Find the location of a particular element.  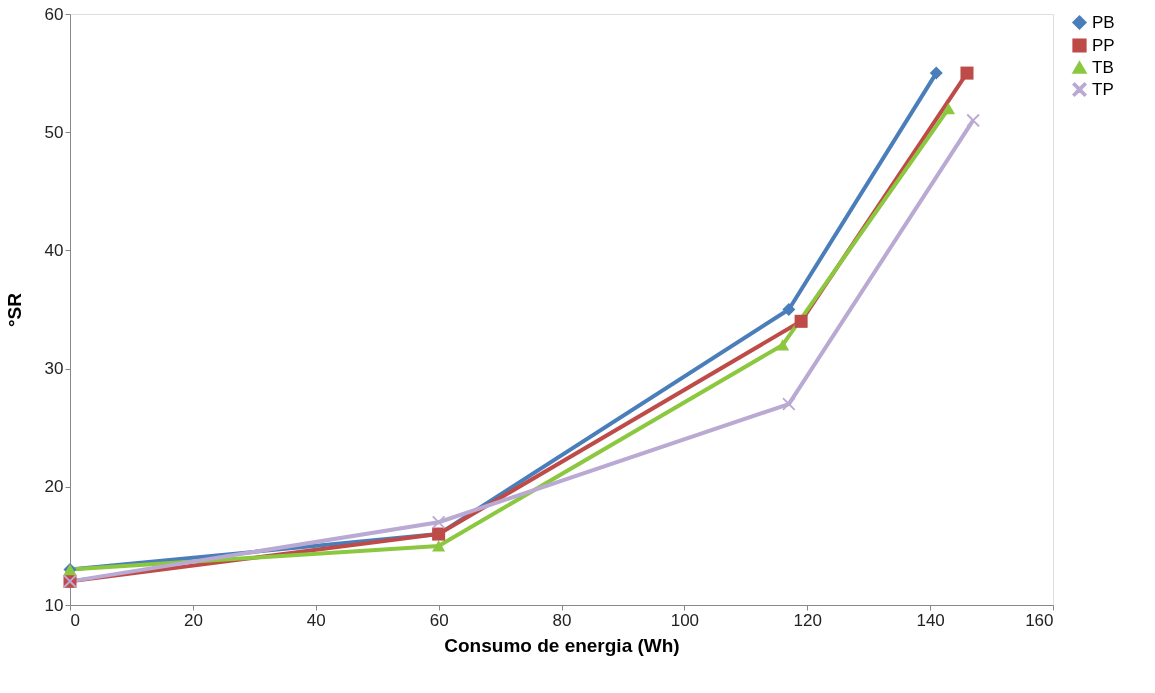

x-tick-label: 100 is located at coordinates (685, 620).